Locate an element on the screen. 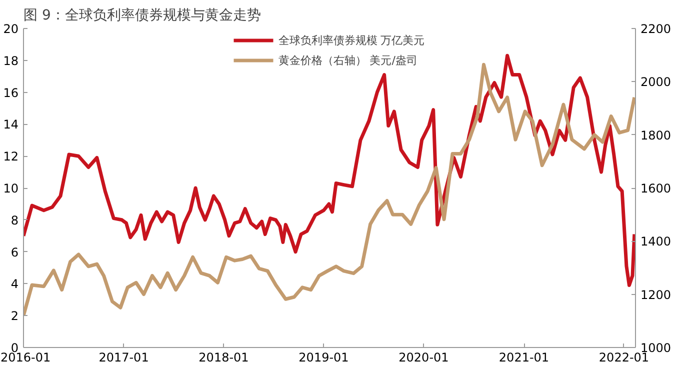 Image resolution: width=674 pixels, height=367 pixels. y-tick-label: 14 is located at coordinates (11, 125).